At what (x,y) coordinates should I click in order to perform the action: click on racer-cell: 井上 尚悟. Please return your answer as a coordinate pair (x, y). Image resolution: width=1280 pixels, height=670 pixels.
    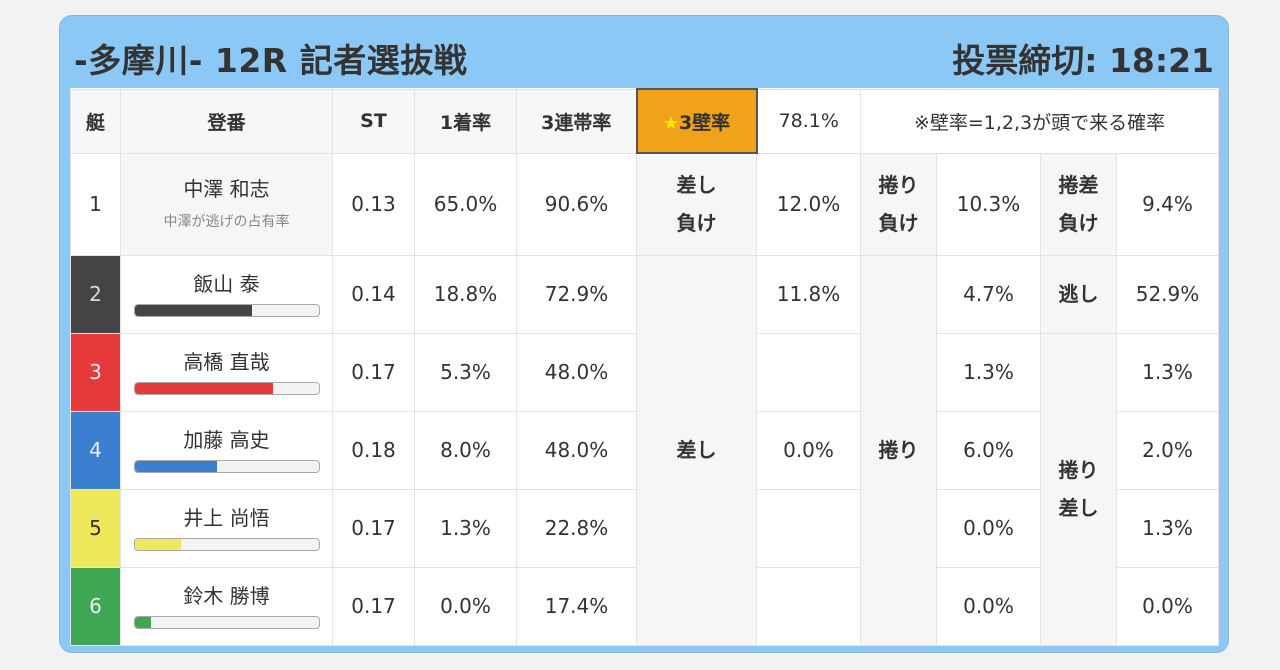
    Looking at the image, I should click on (226, 528).